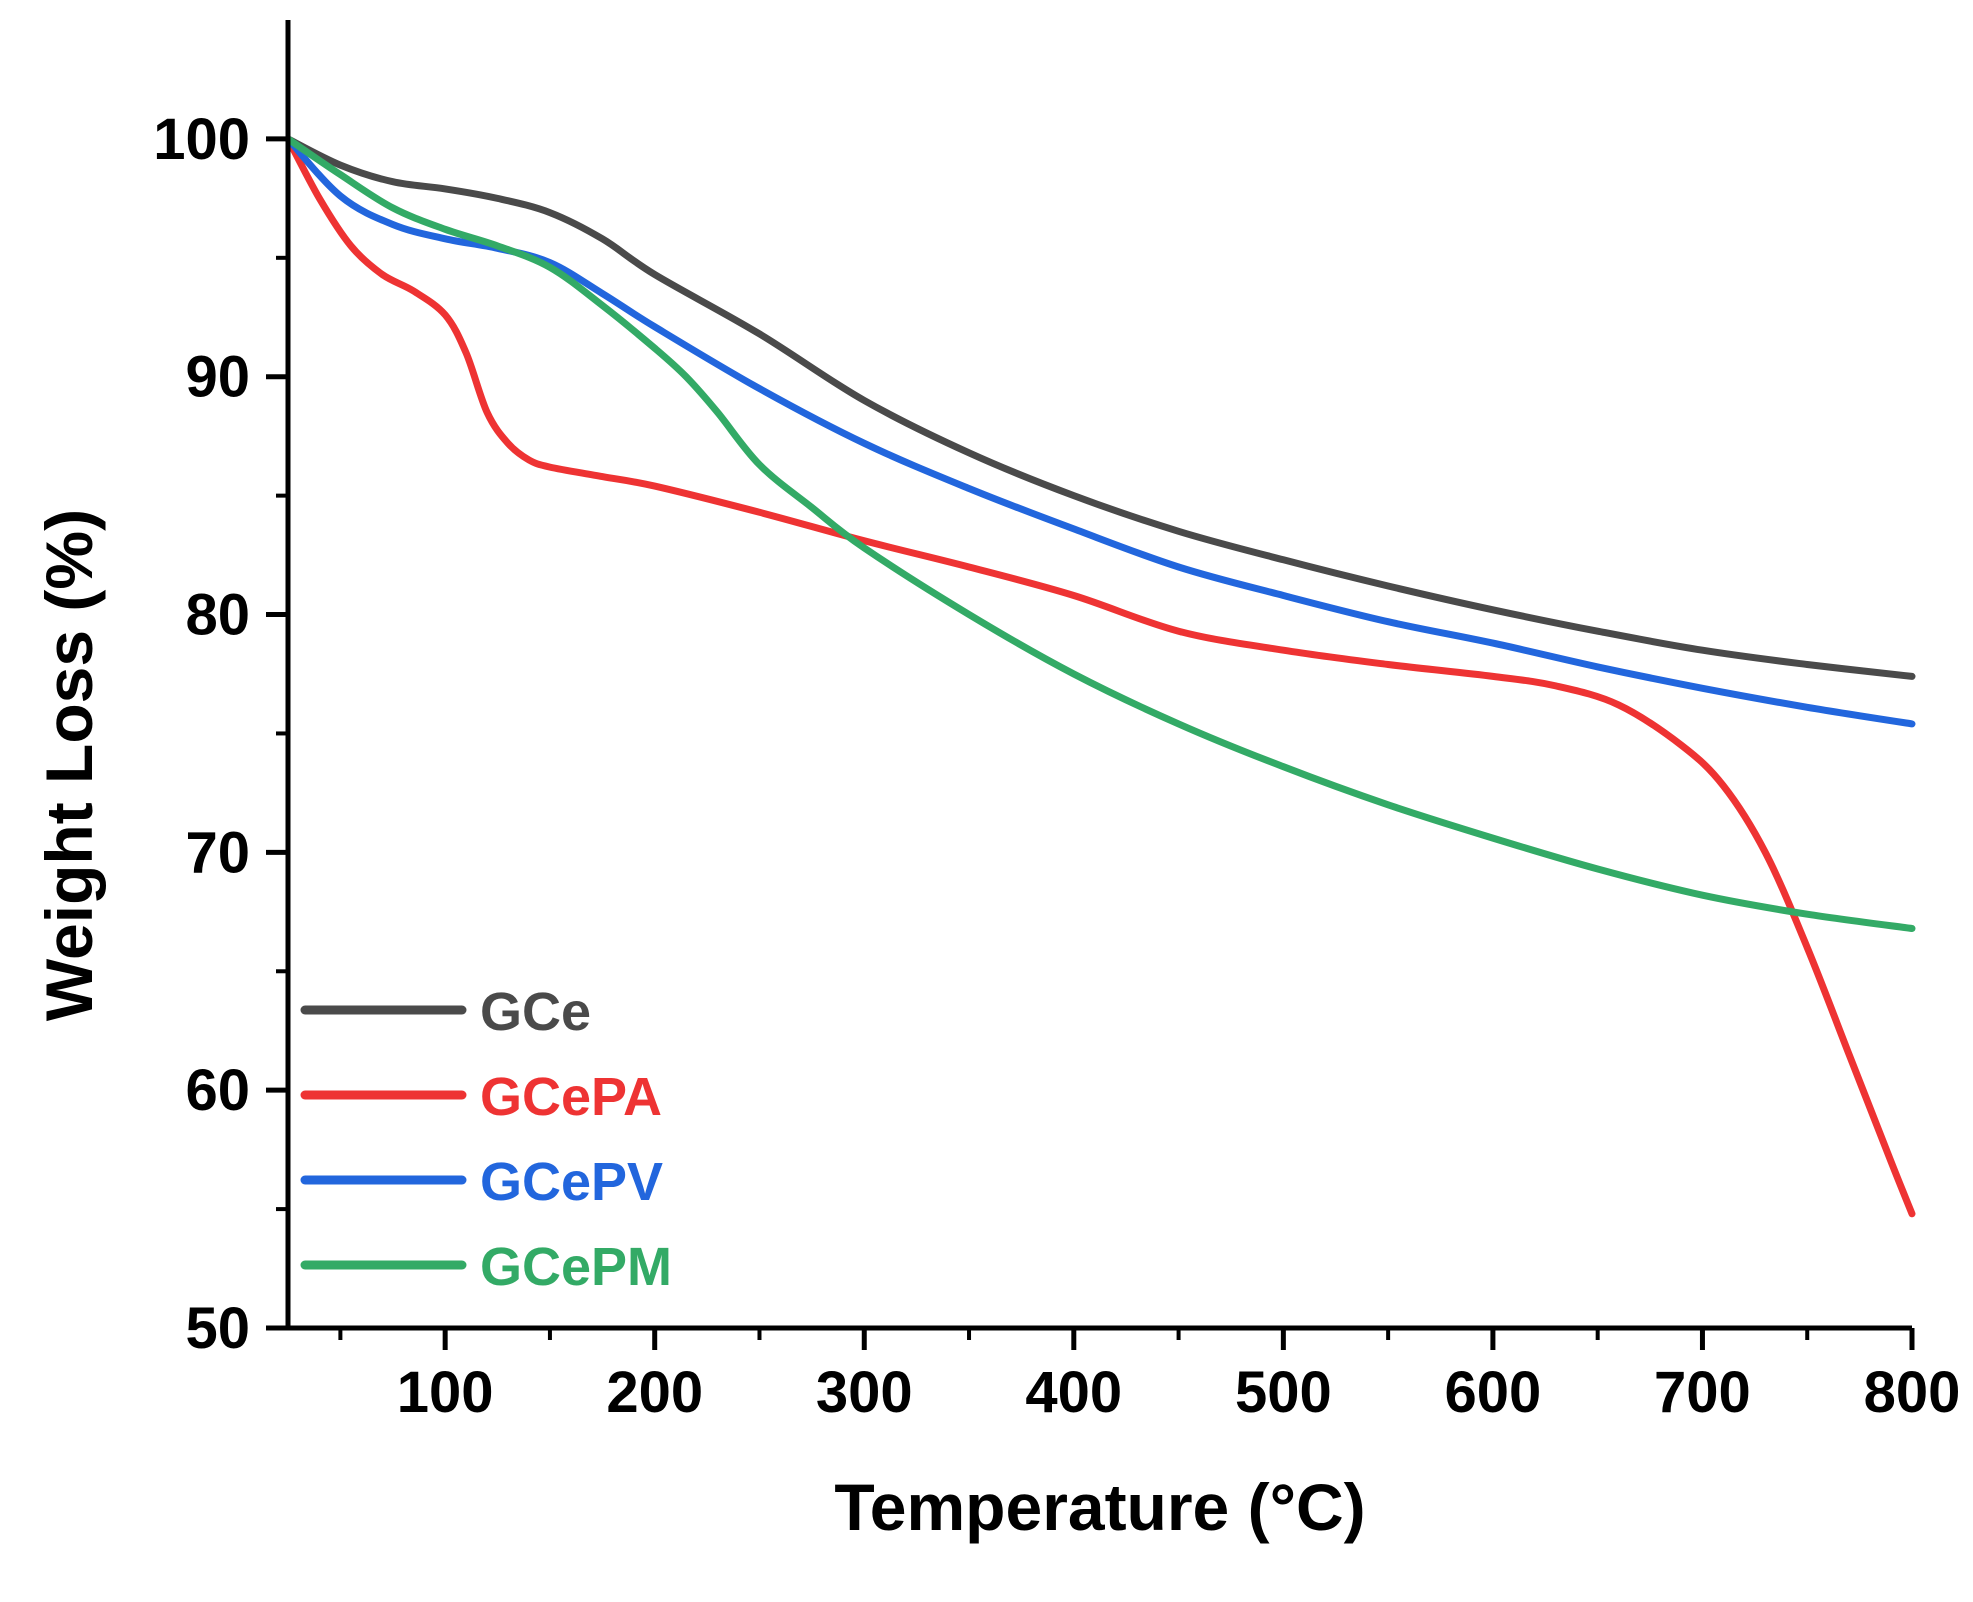  Describe the element at coordinates (535, 1012) in the screenshot. I see `legend-label-gce: GCe` at that location.